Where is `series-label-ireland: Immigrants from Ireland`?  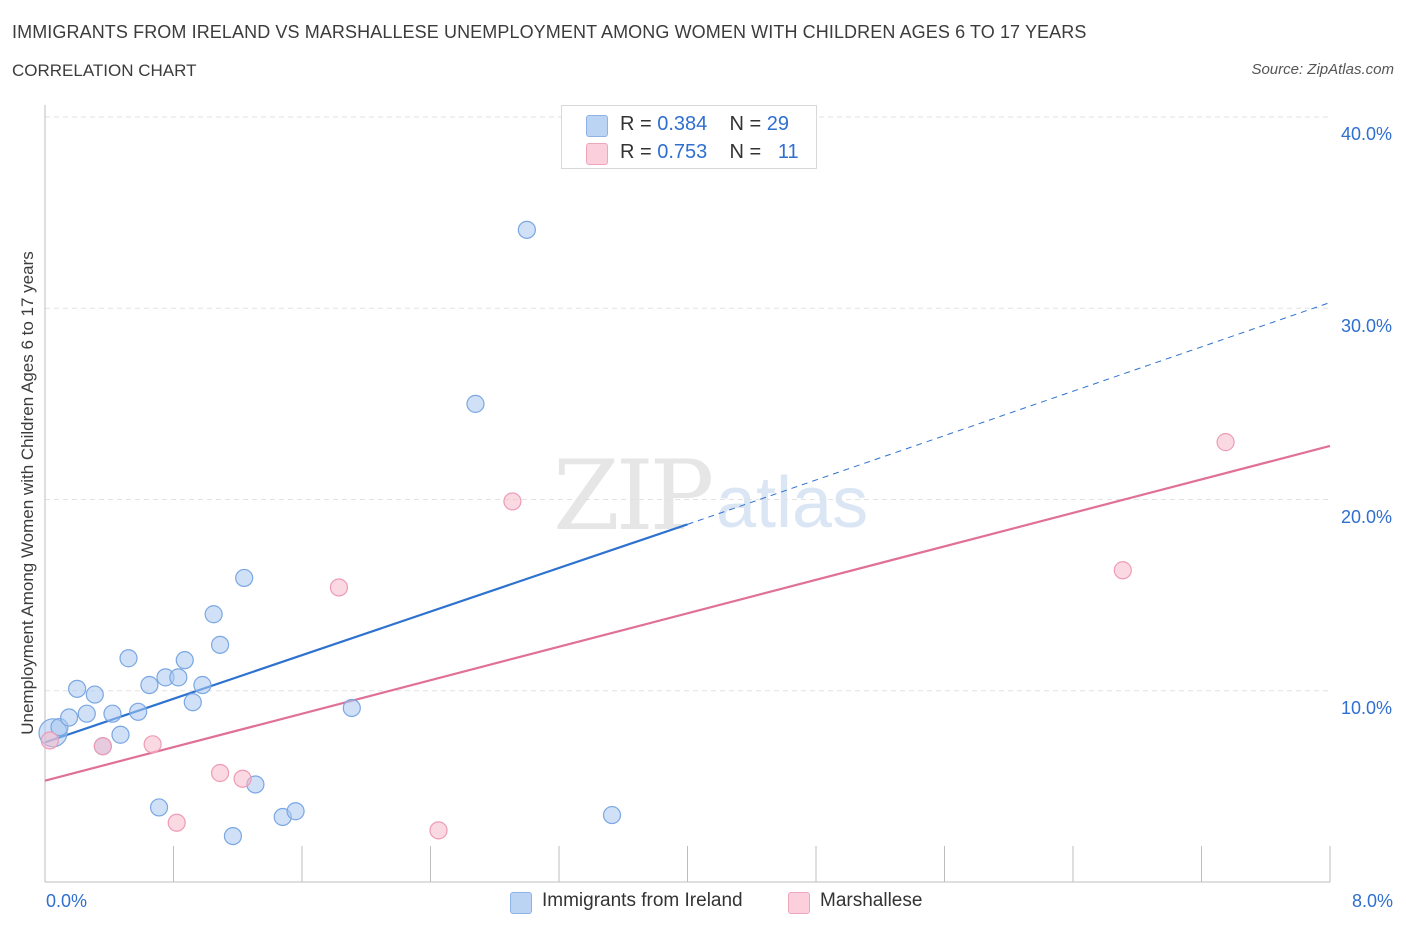
series-label-ireland: Immigrants from Ireland is located at coordinates (642, 900).